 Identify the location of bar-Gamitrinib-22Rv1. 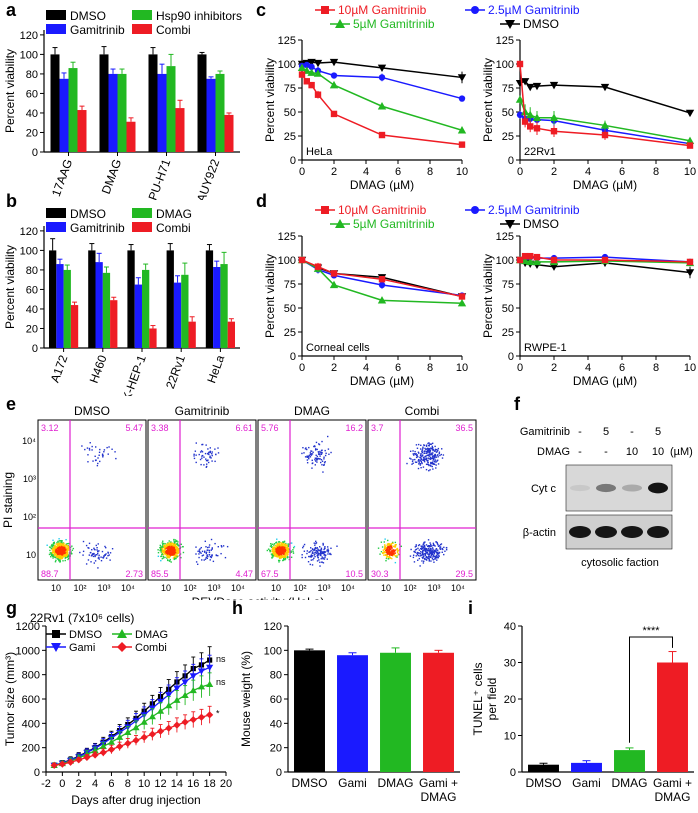
(177, 315).